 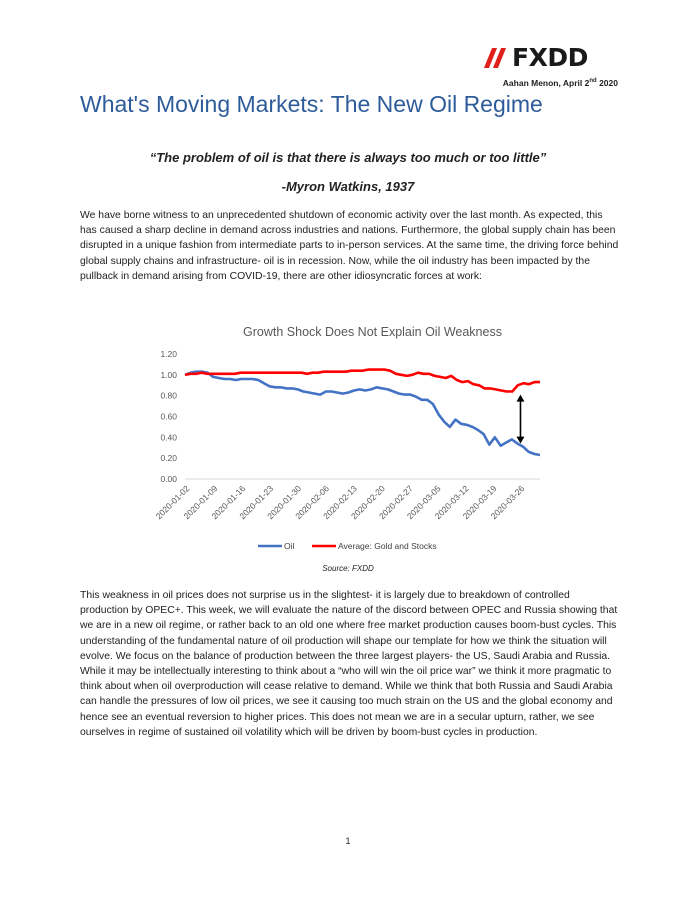 What do you see at coordinates (546, 83) in the screenshot?
I see `author-name: Aahan Menon, April 2` at bounding box center [546, 83].